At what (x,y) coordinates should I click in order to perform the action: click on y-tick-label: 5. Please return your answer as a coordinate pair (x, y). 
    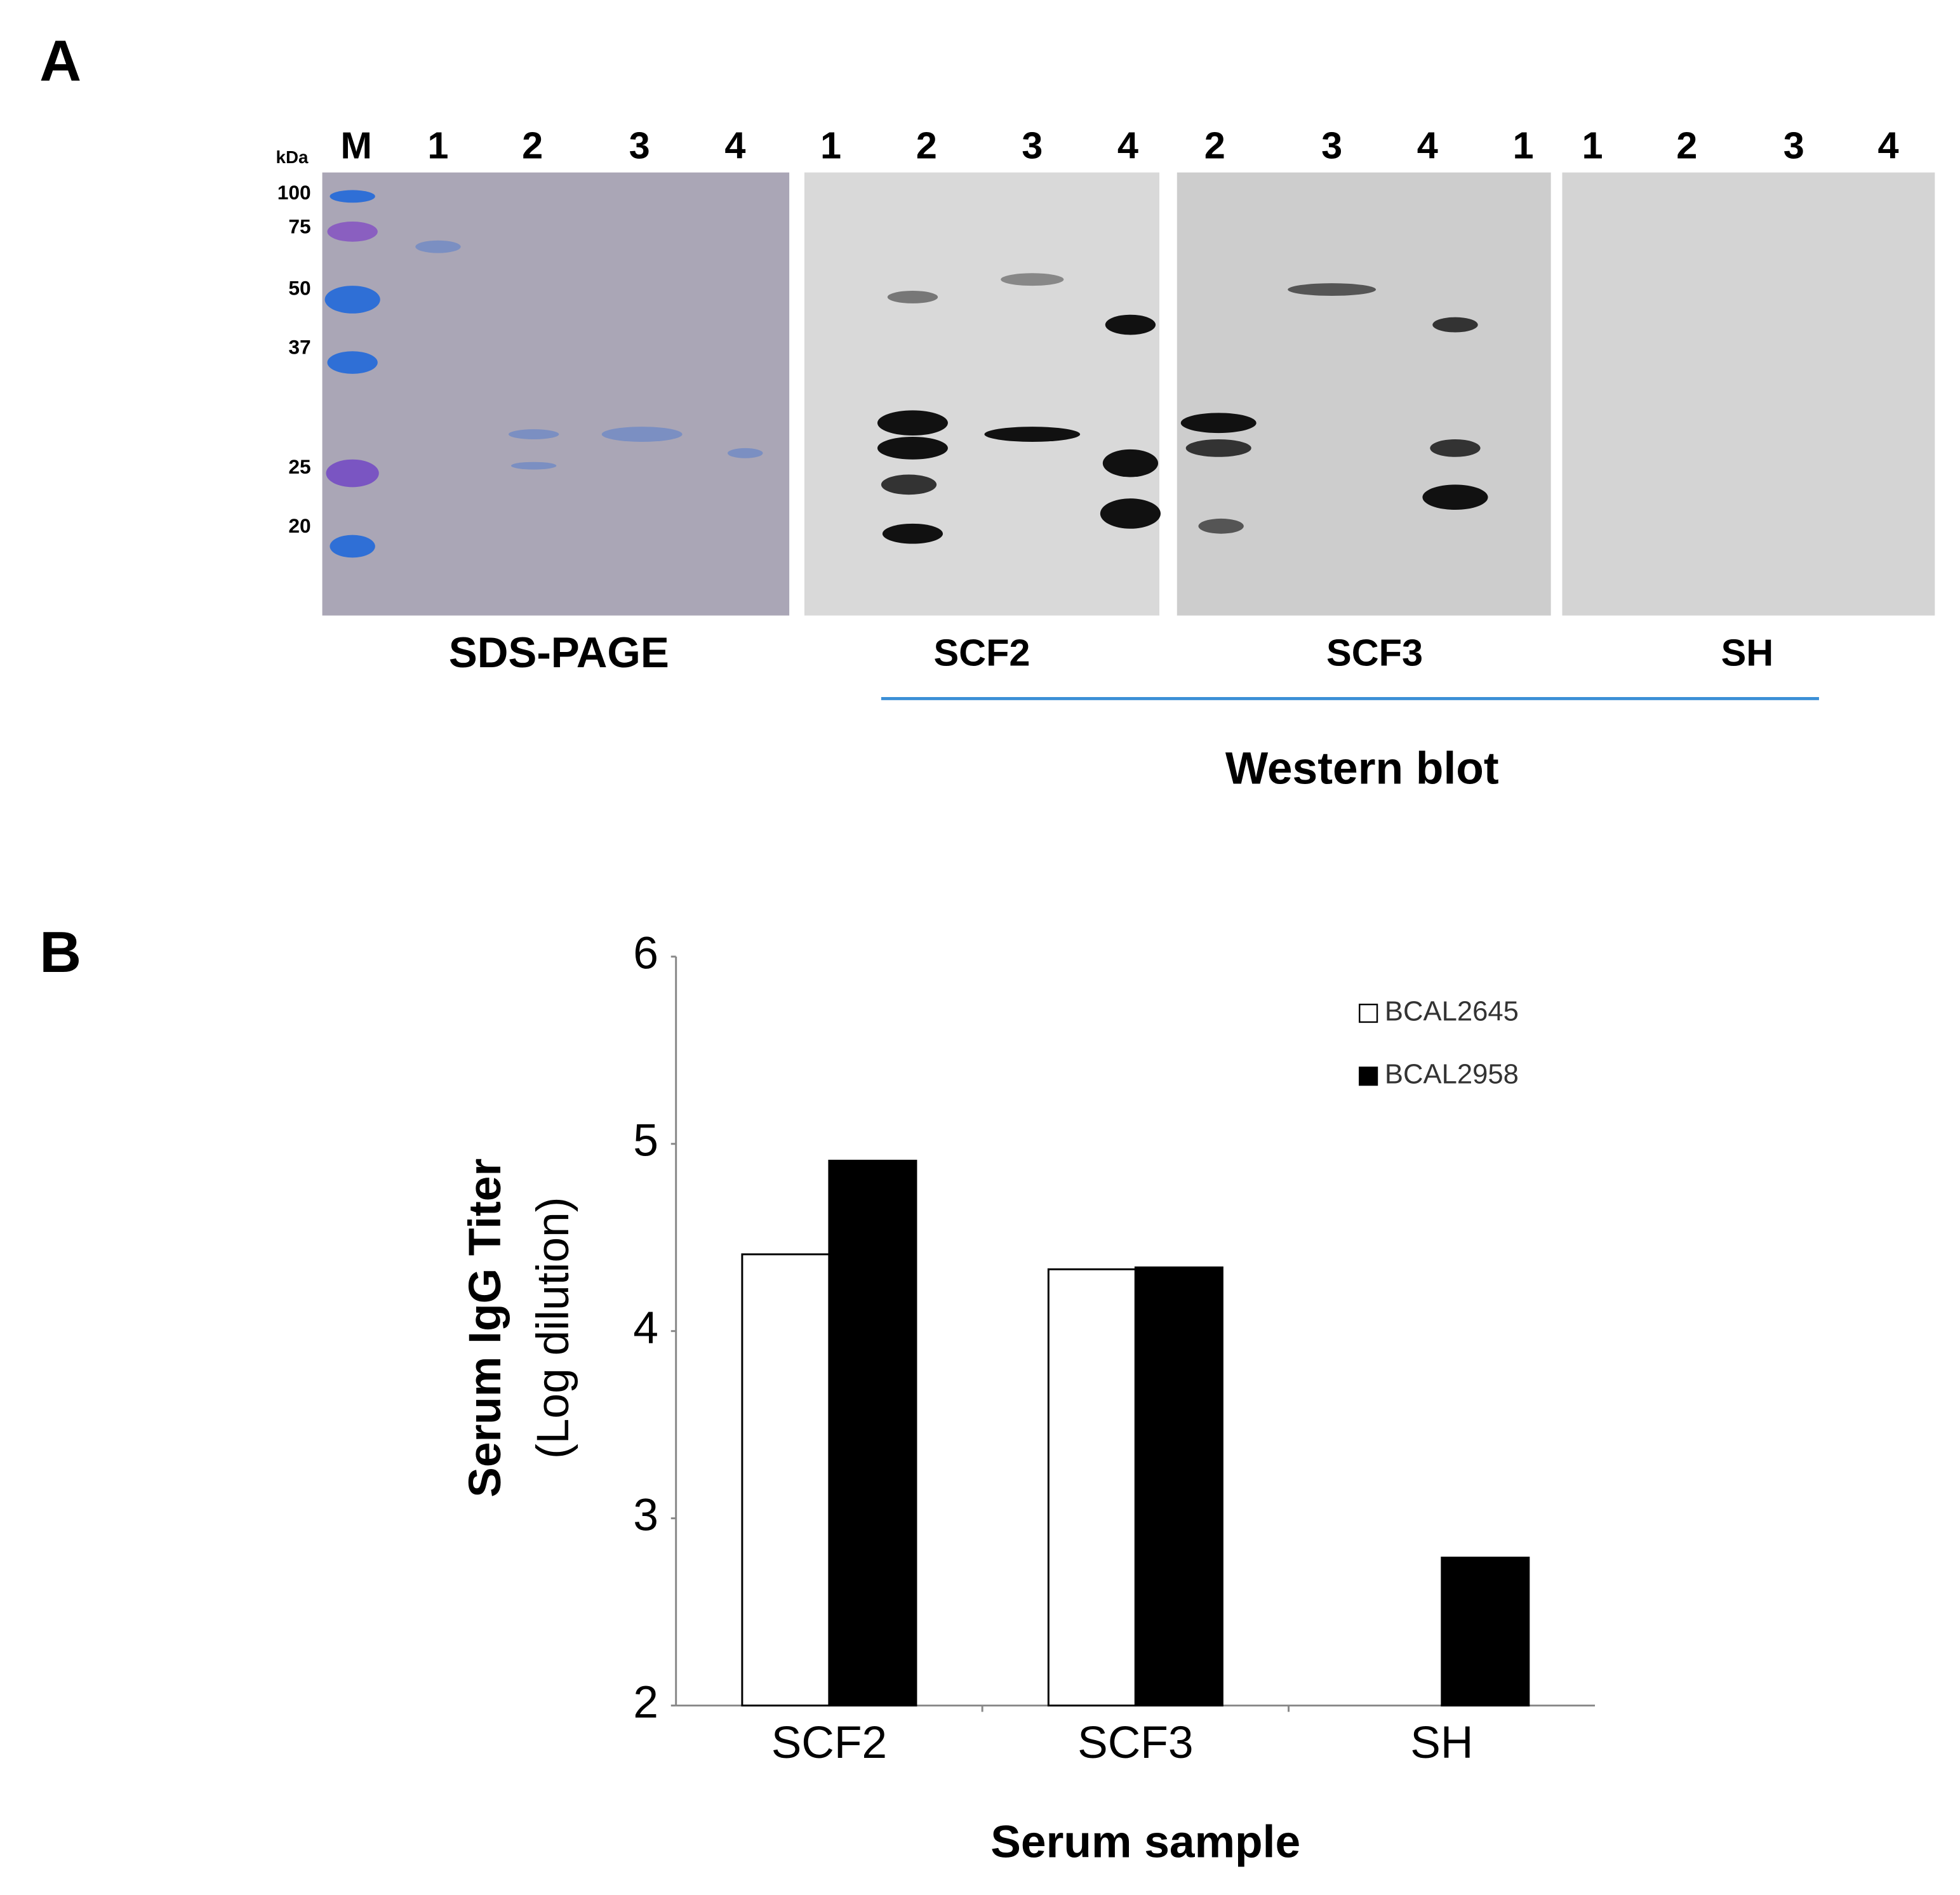
    Looking at the image, I should click on (645, 1140).